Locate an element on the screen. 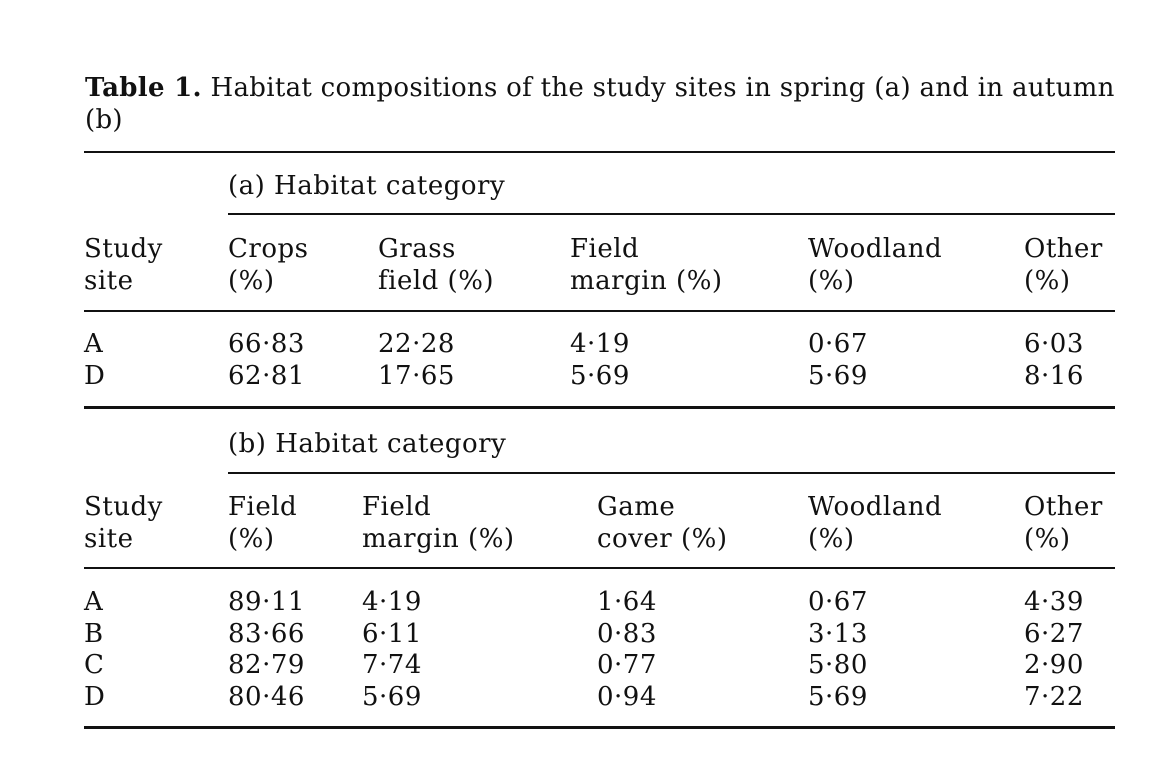  panel_b-table-cell: 0·67 is located at coordinates (838, 602).